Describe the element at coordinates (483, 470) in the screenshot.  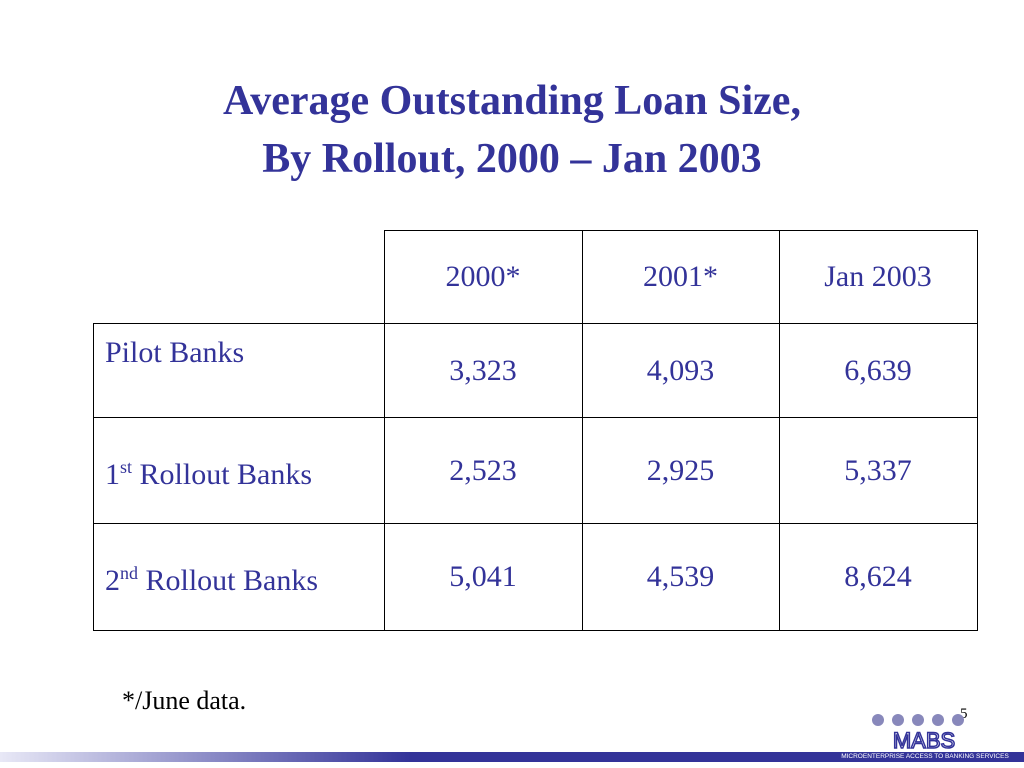
I see `table-cell: 2,523` at that location.